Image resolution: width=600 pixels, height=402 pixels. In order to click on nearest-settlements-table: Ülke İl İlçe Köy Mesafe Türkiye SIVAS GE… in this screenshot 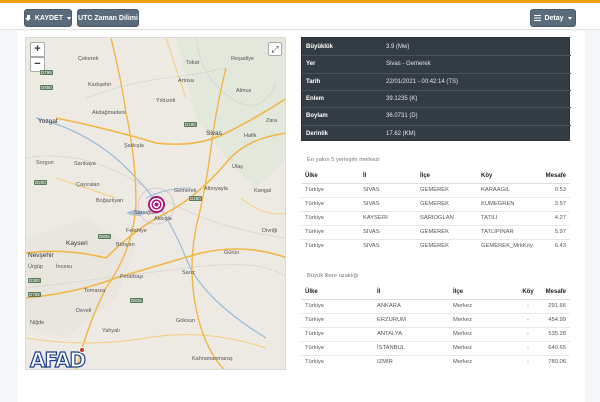, I will do `click(435, 211)`.